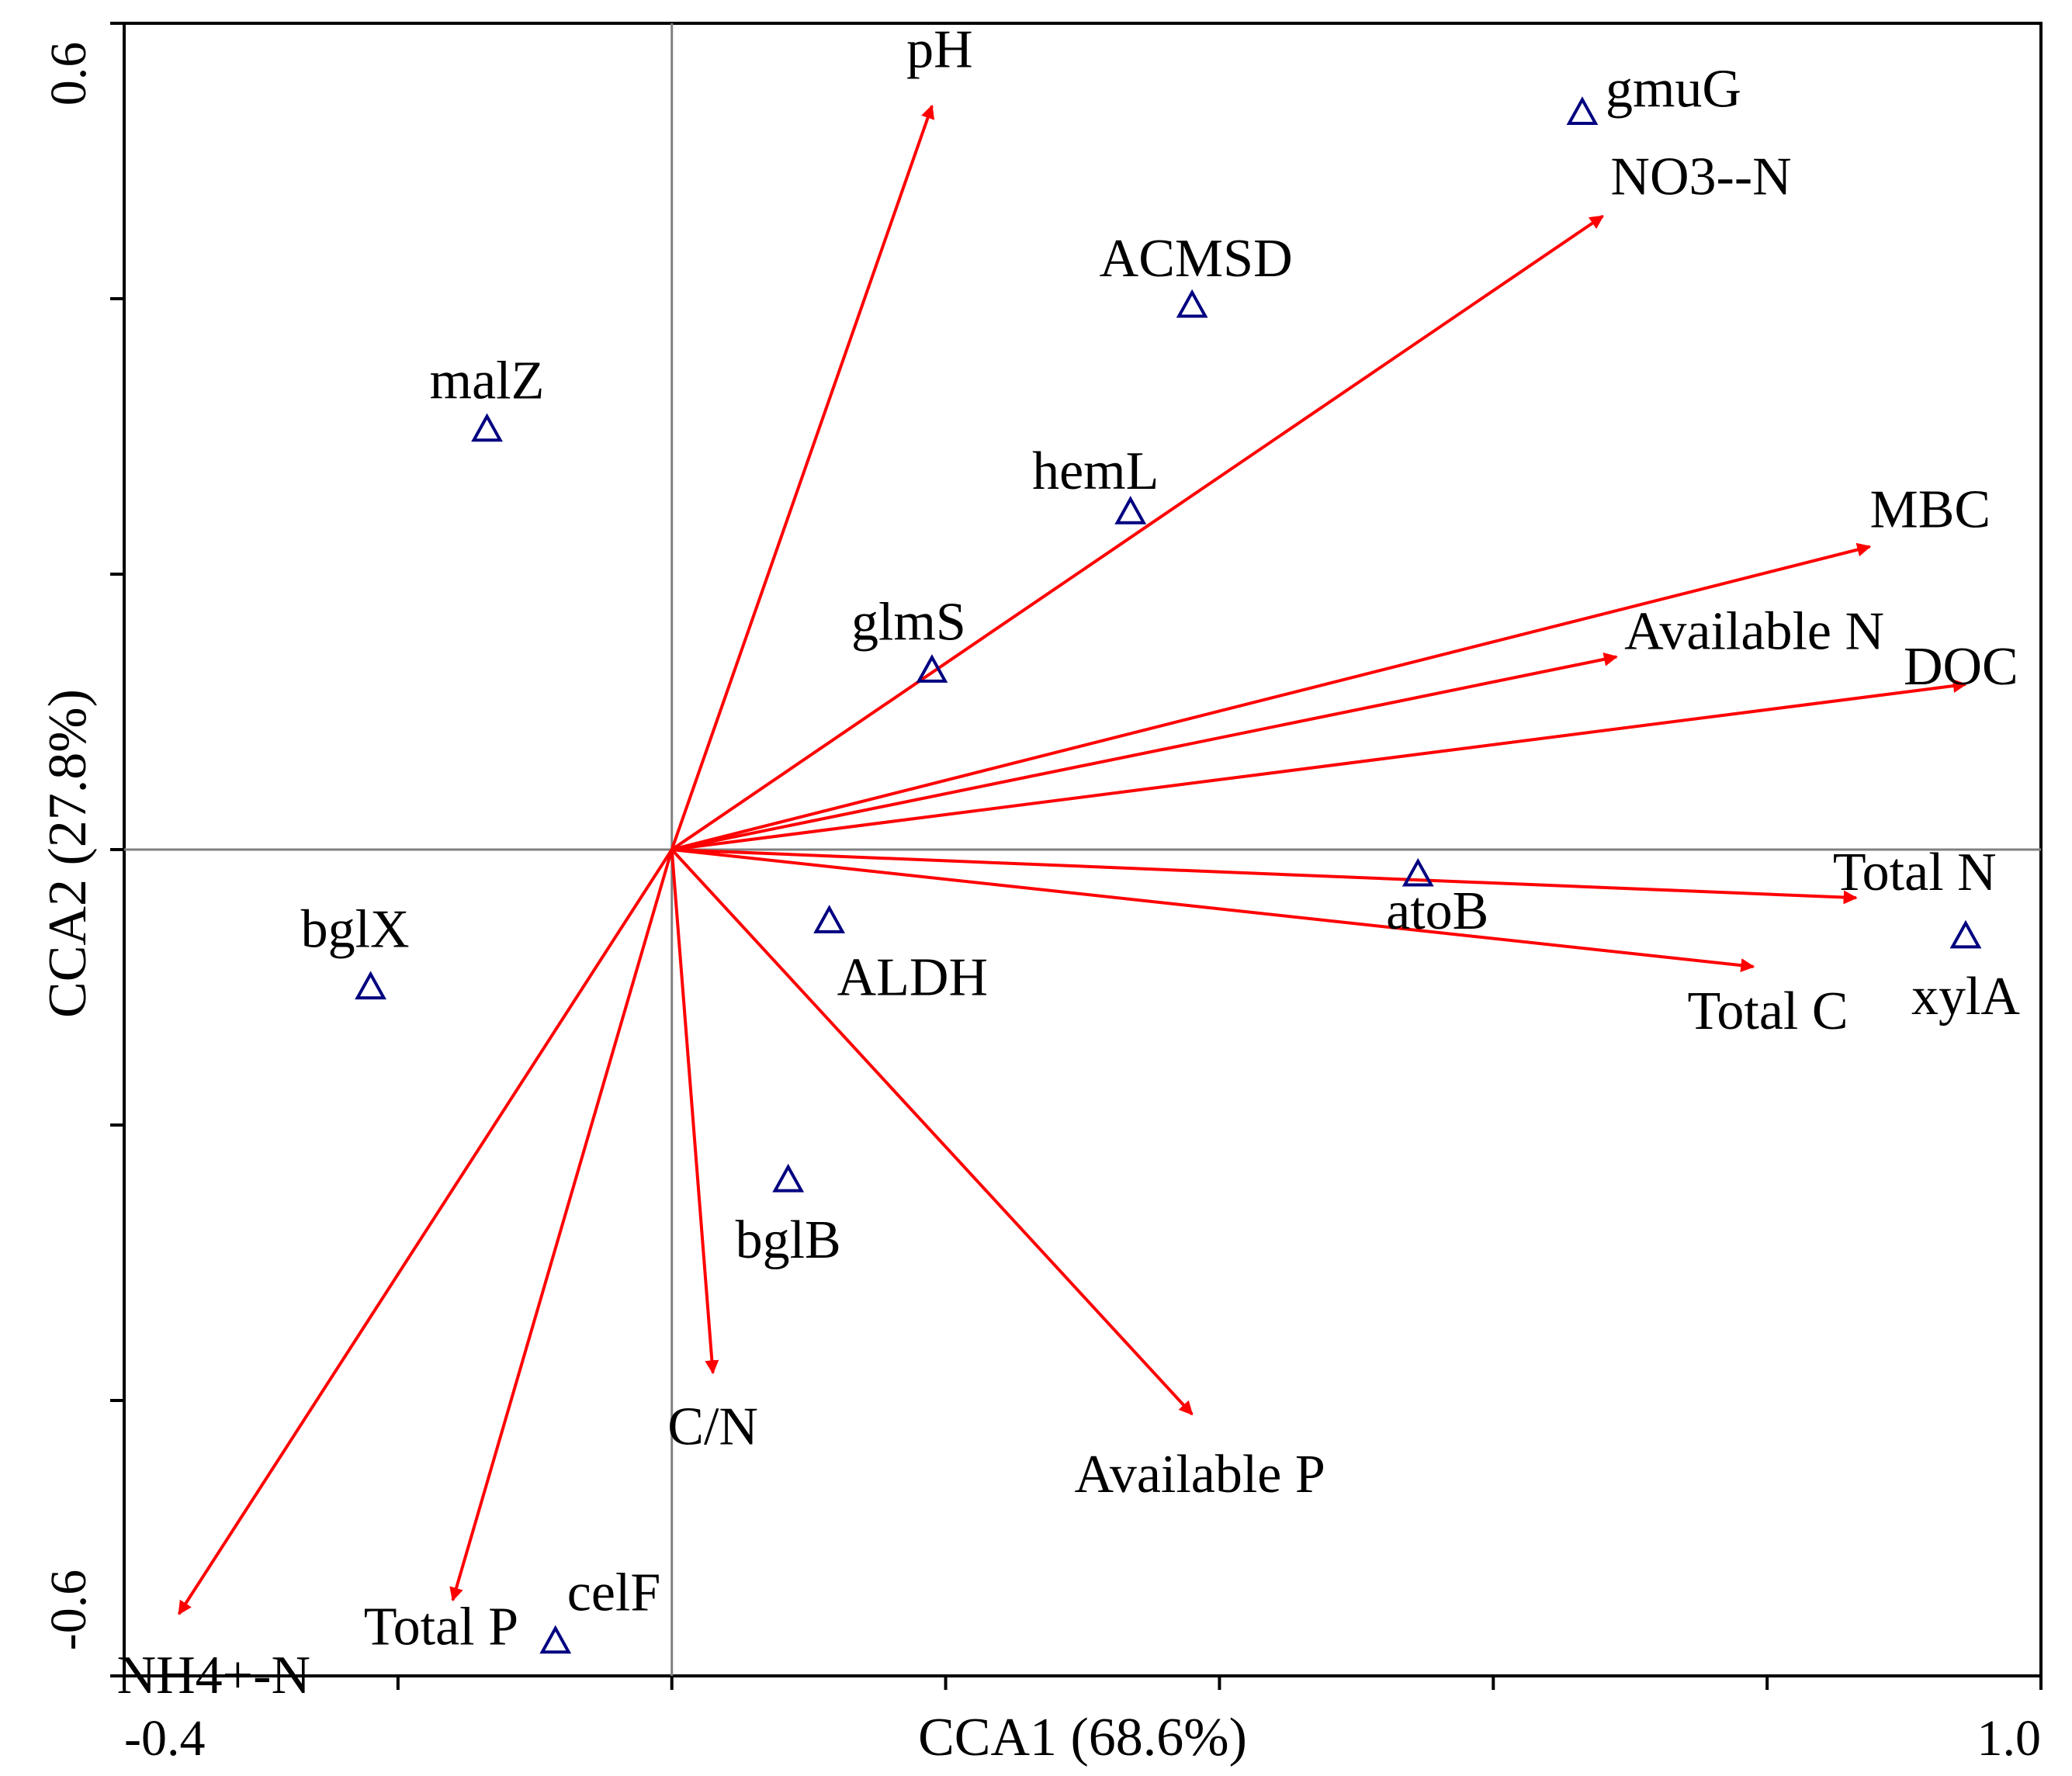 This screenshot has width=2072, height=1776. Describe the element at coordinates (932, 668) in the screenshot. I see `species-marker-glms` at that location.